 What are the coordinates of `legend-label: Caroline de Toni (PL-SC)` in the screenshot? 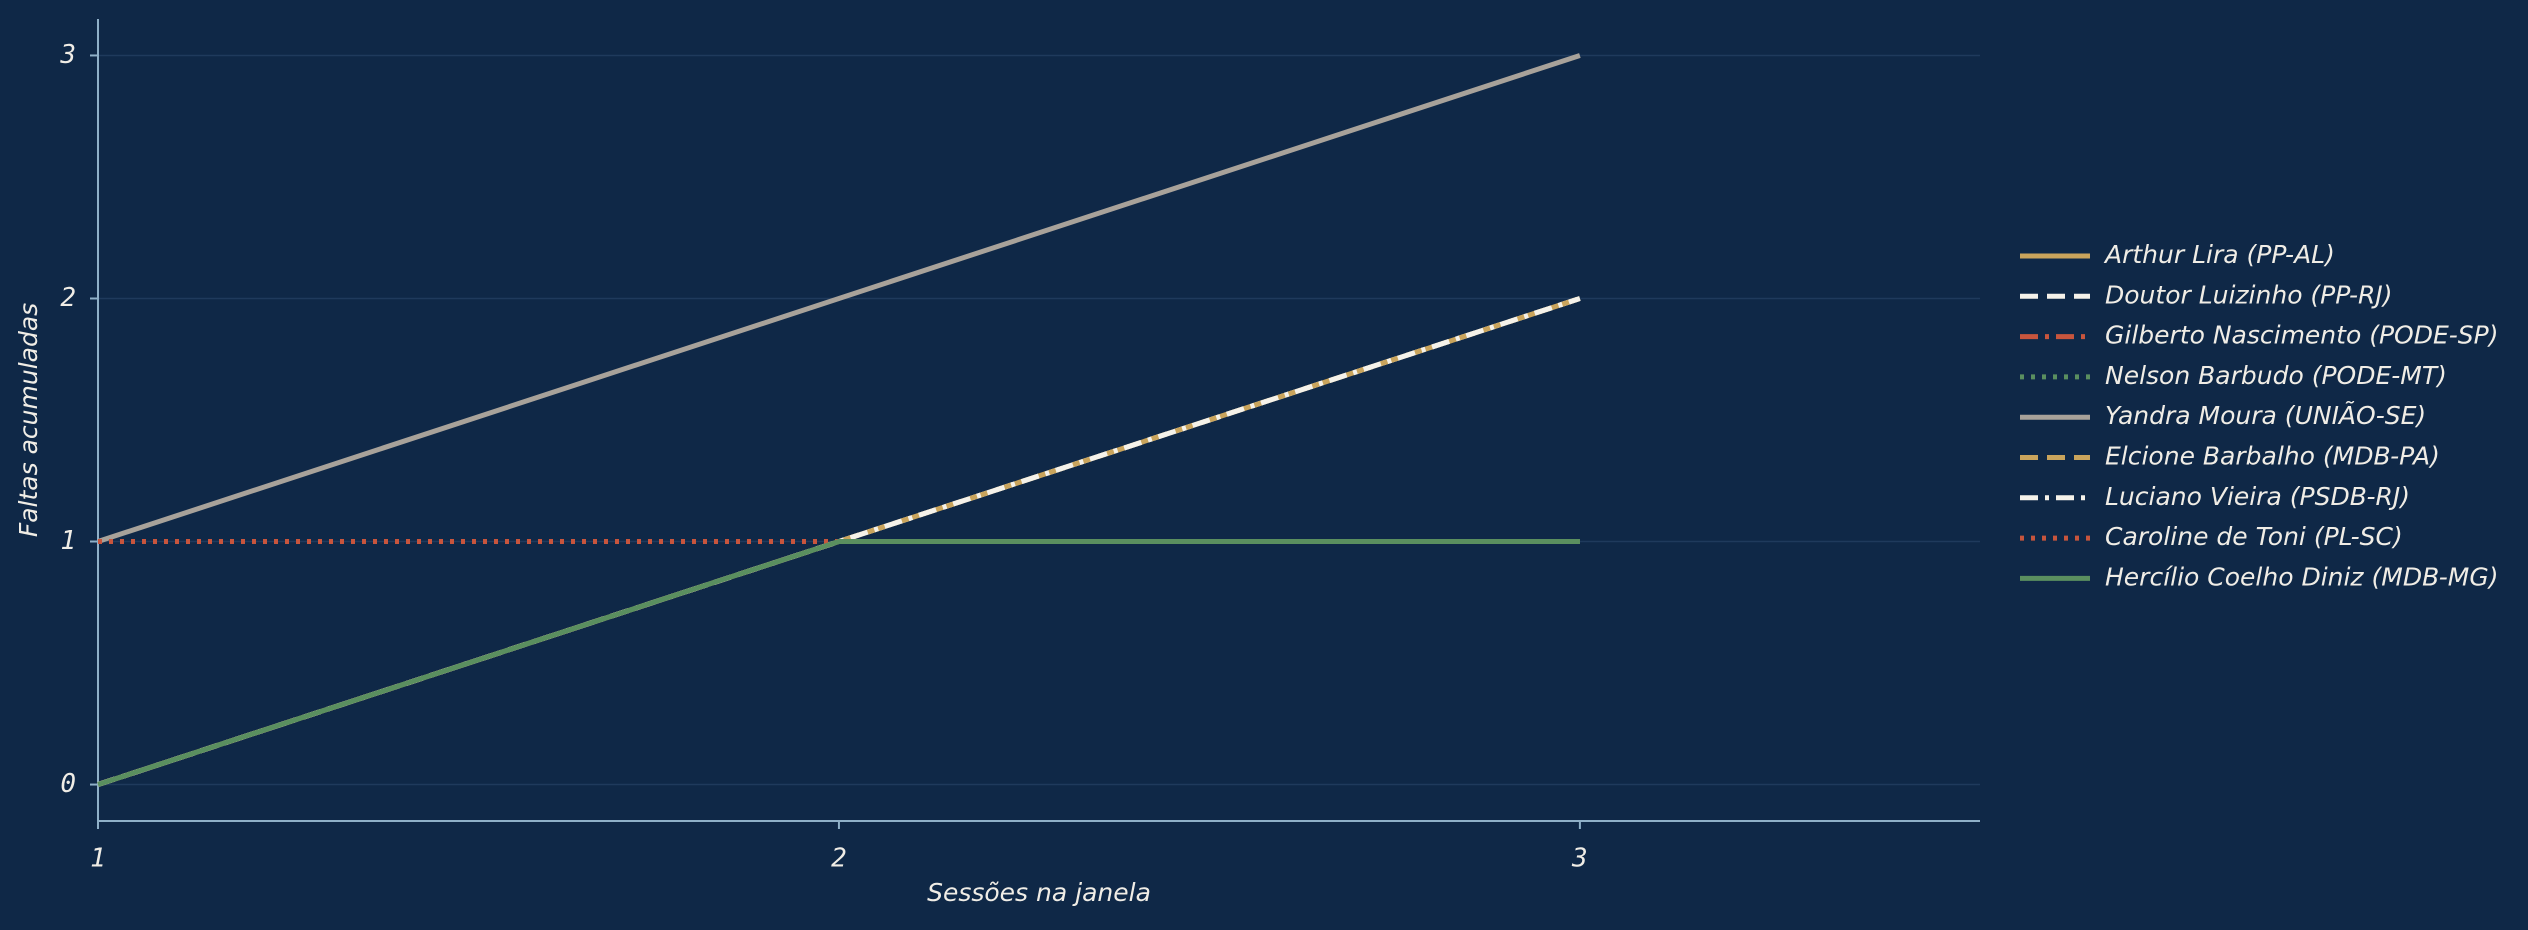 It's located at (2254, 536).